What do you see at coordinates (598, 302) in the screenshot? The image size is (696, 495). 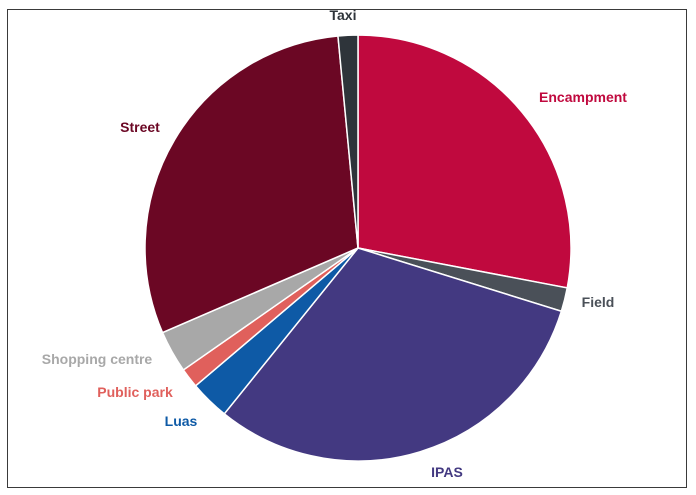 I see `slice-label-field: Field` at bounding box center [598, 302].